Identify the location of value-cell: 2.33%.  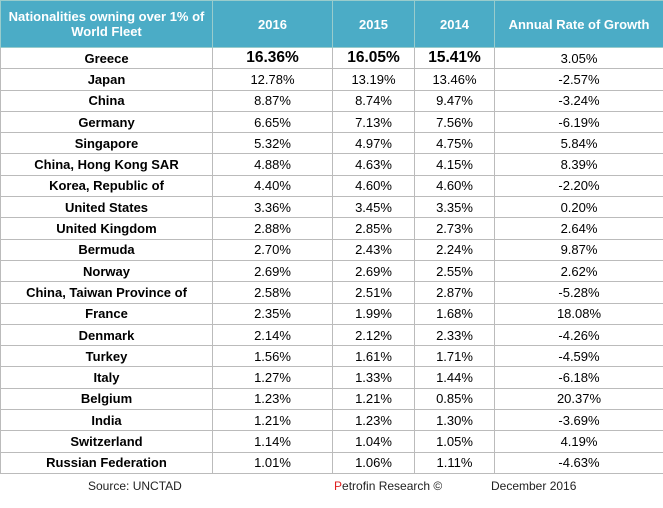
(454, 335).